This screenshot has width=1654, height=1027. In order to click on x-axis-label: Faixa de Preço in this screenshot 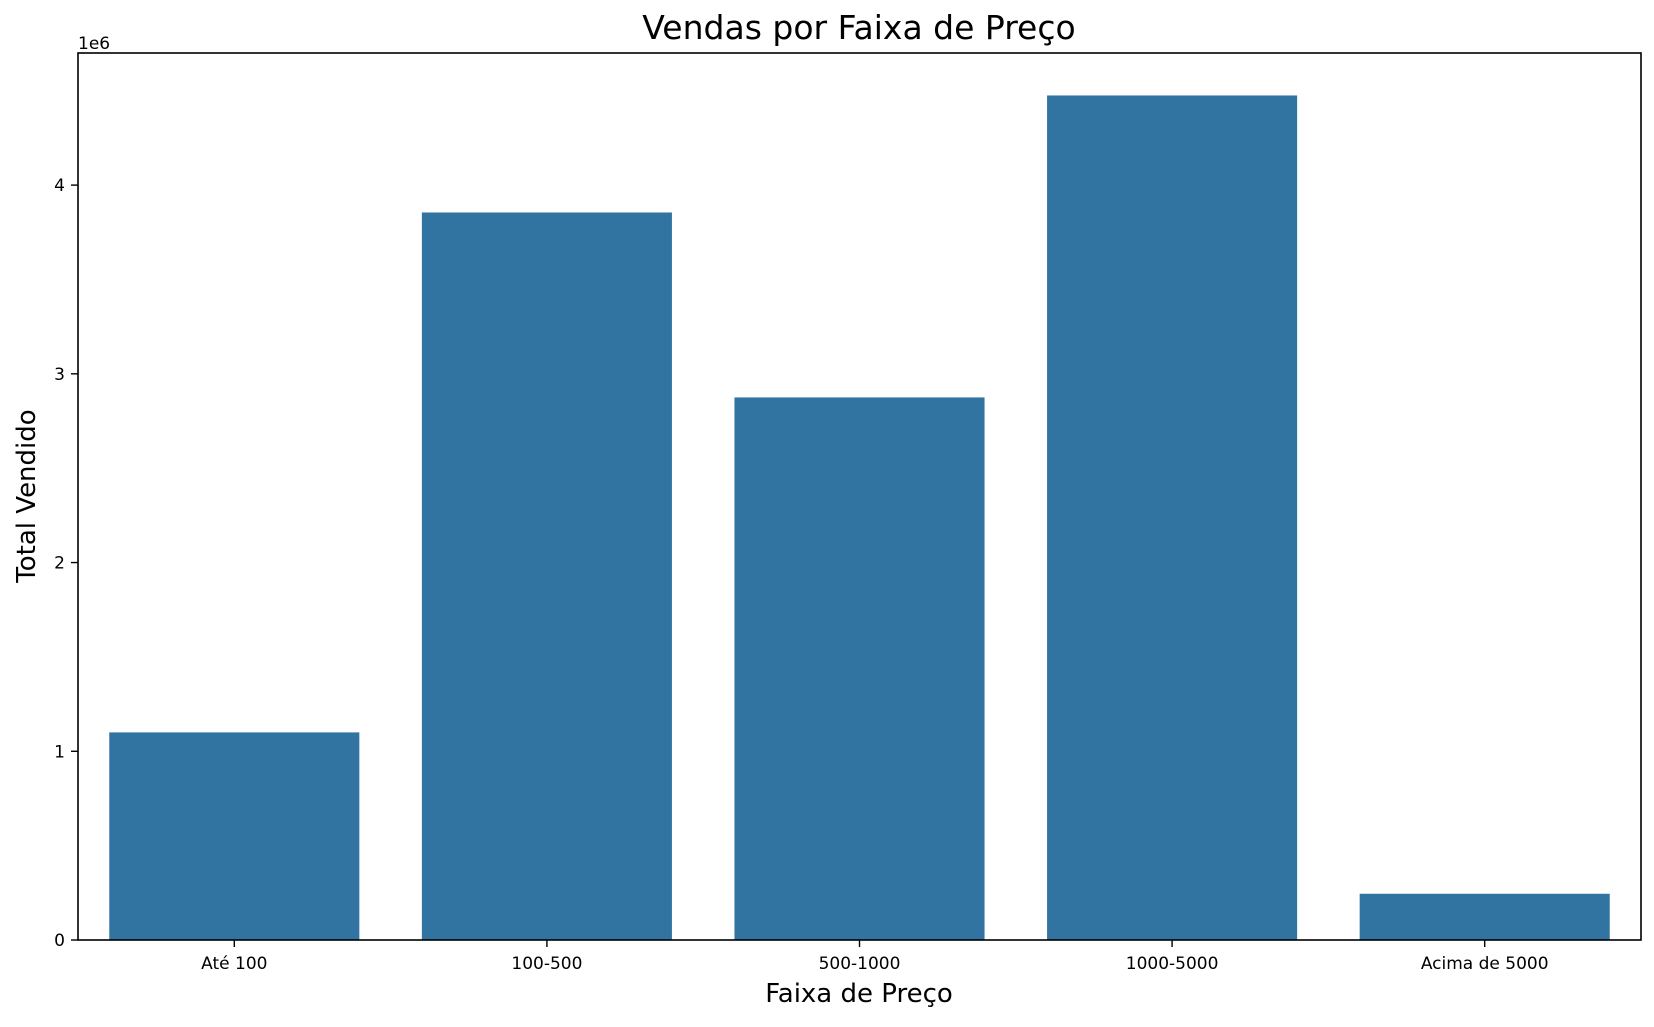, I will do `click(859, 994)`.